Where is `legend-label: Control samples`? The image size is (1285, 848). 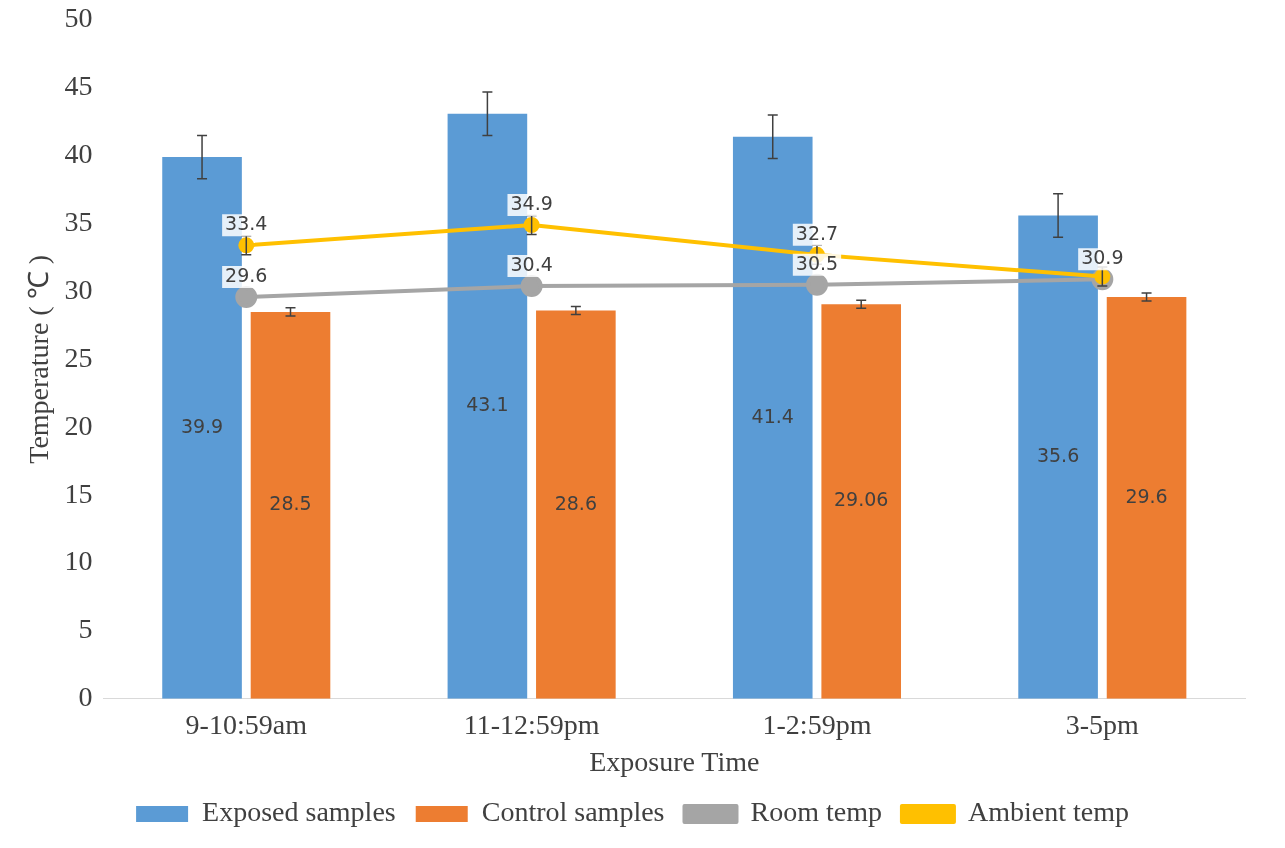
legend-label: Control samples is located at coordinates (573, 812).